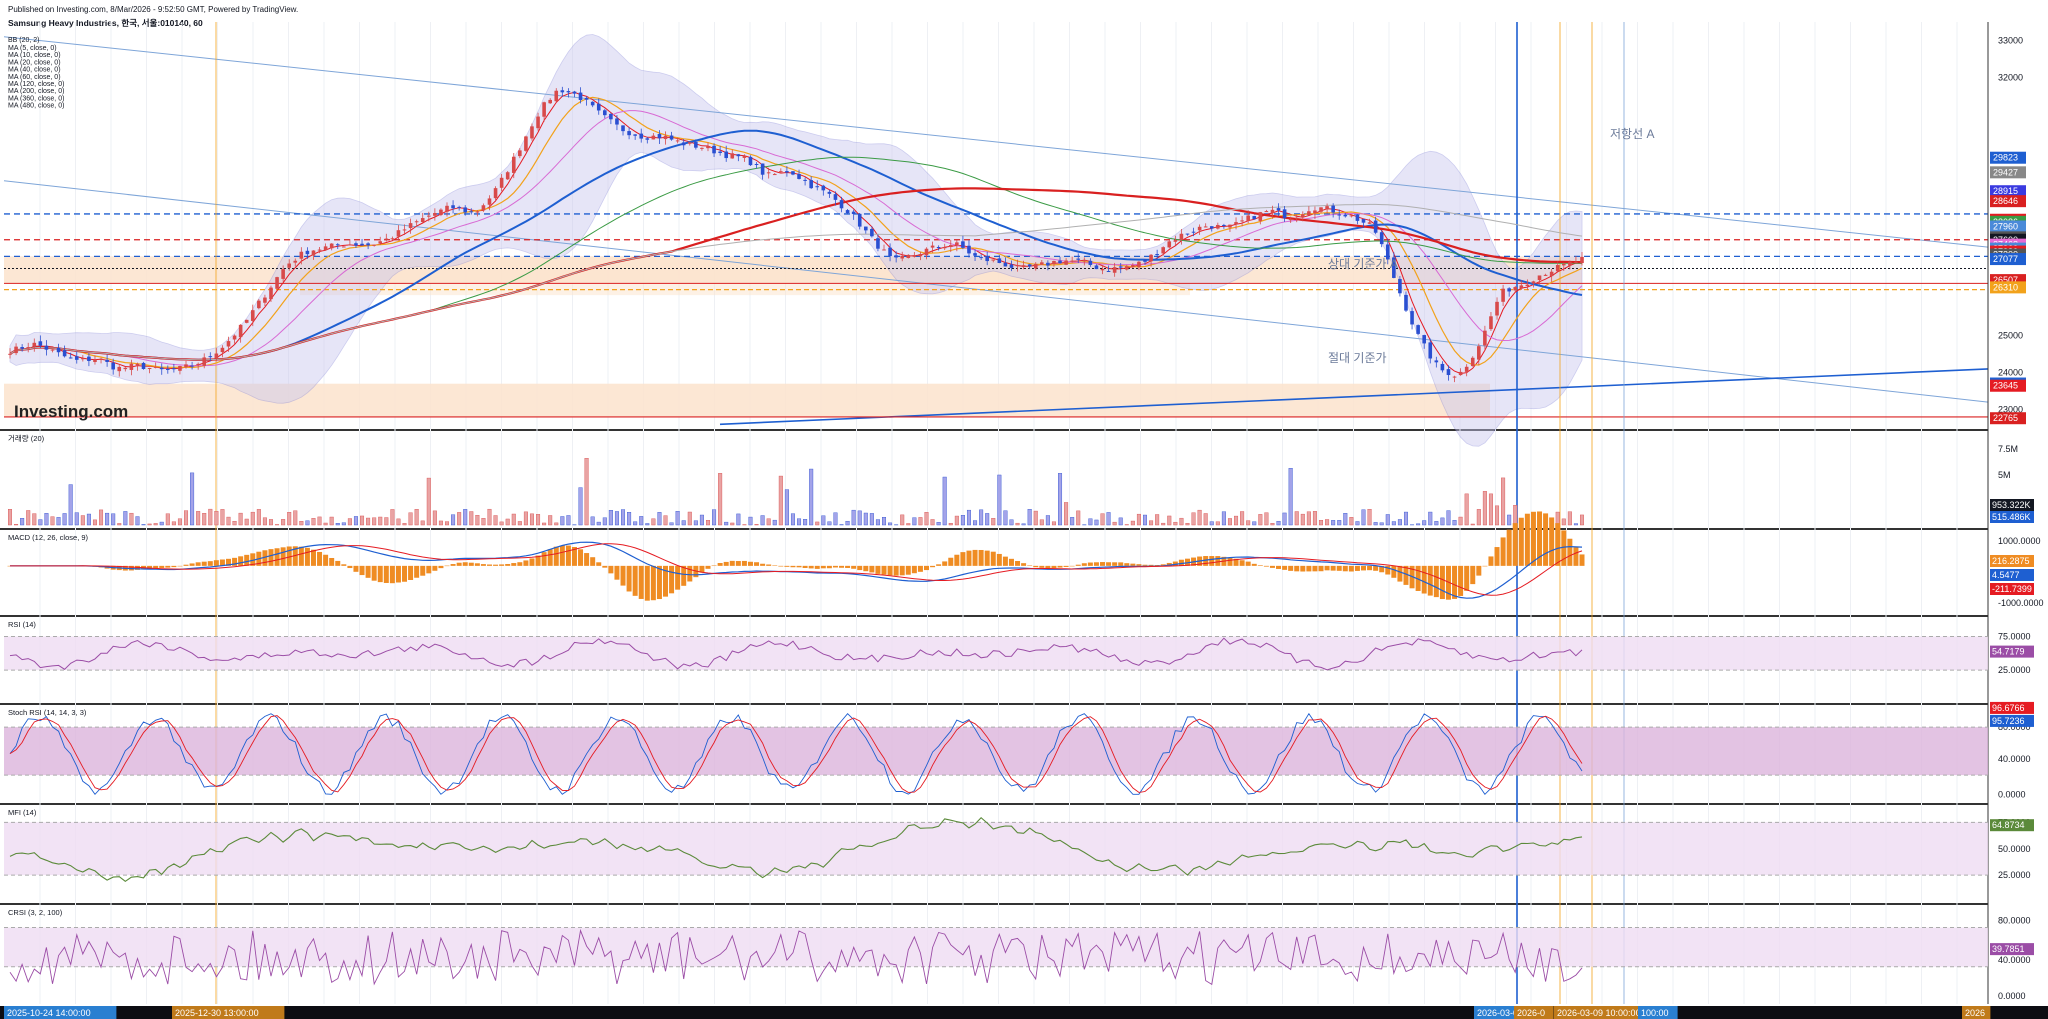 The height and width of the screenshot is (1019, 2048). What do you see at coordinates (1497, 1013) in the screenshot?
I see `time-label: 2026-03-0` at bounding box center [1497, 1013].